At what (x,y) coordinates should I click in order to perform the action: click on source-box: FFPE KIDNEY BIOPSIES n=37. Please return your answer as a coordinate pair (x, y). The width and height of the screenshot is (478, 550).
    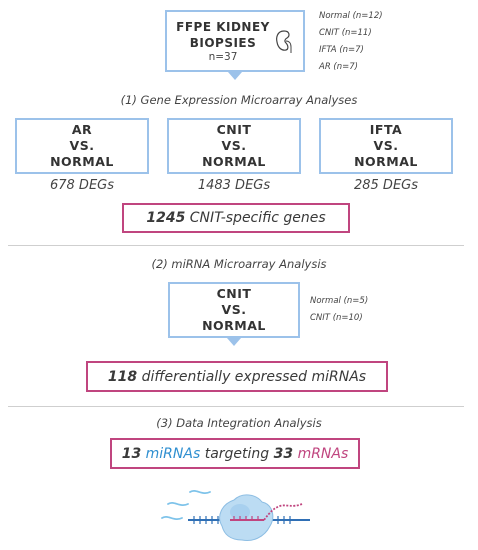
    Looking at the image, I should click on (235, 41).